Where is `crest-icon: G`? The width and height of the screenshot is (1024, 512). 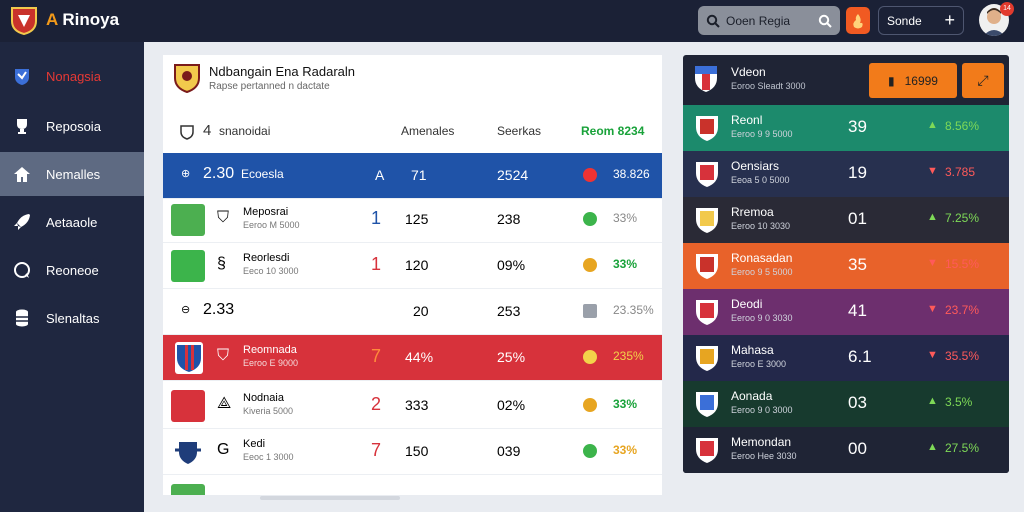 crest-icon: G is located at coordinates (223, 449).